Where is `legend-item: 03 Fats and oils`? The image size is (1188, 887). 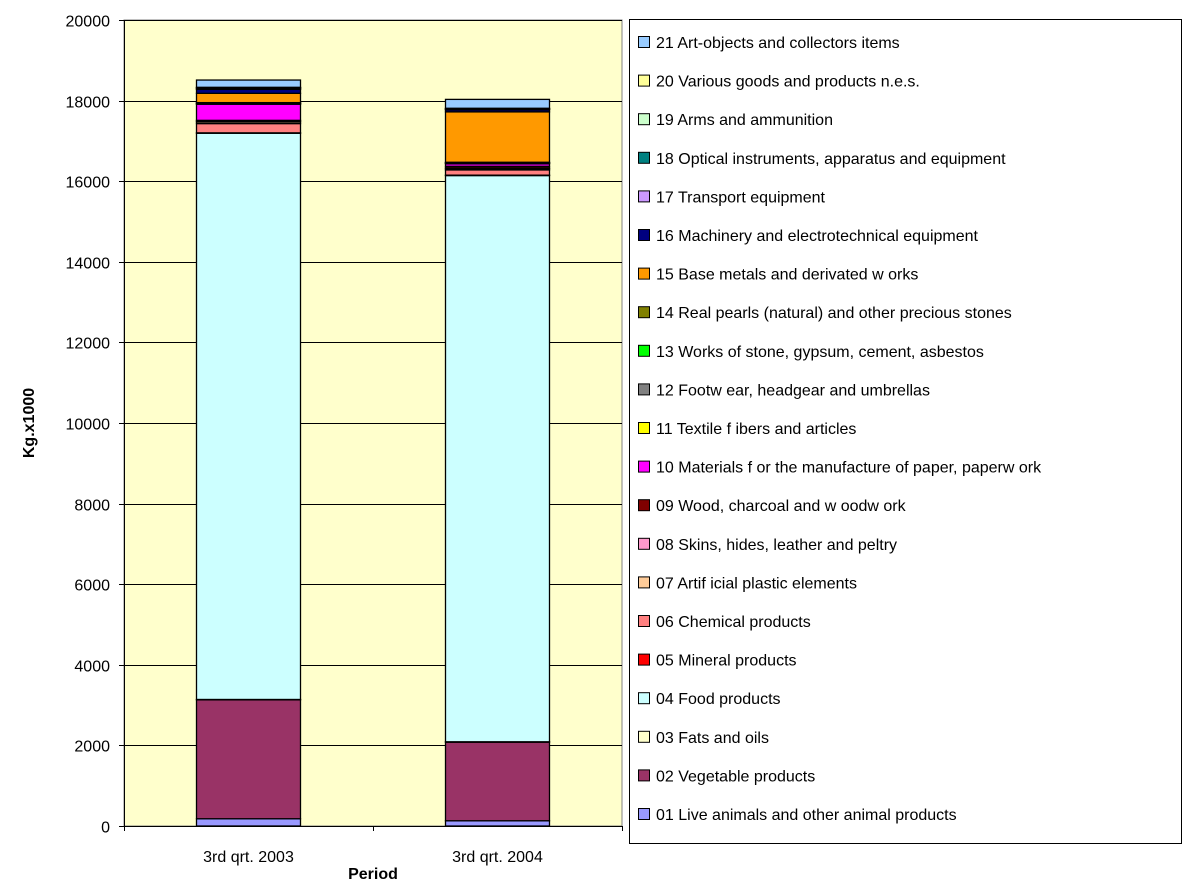 legend-item: 03 Fats and oils is located at coordinates (704, 738).